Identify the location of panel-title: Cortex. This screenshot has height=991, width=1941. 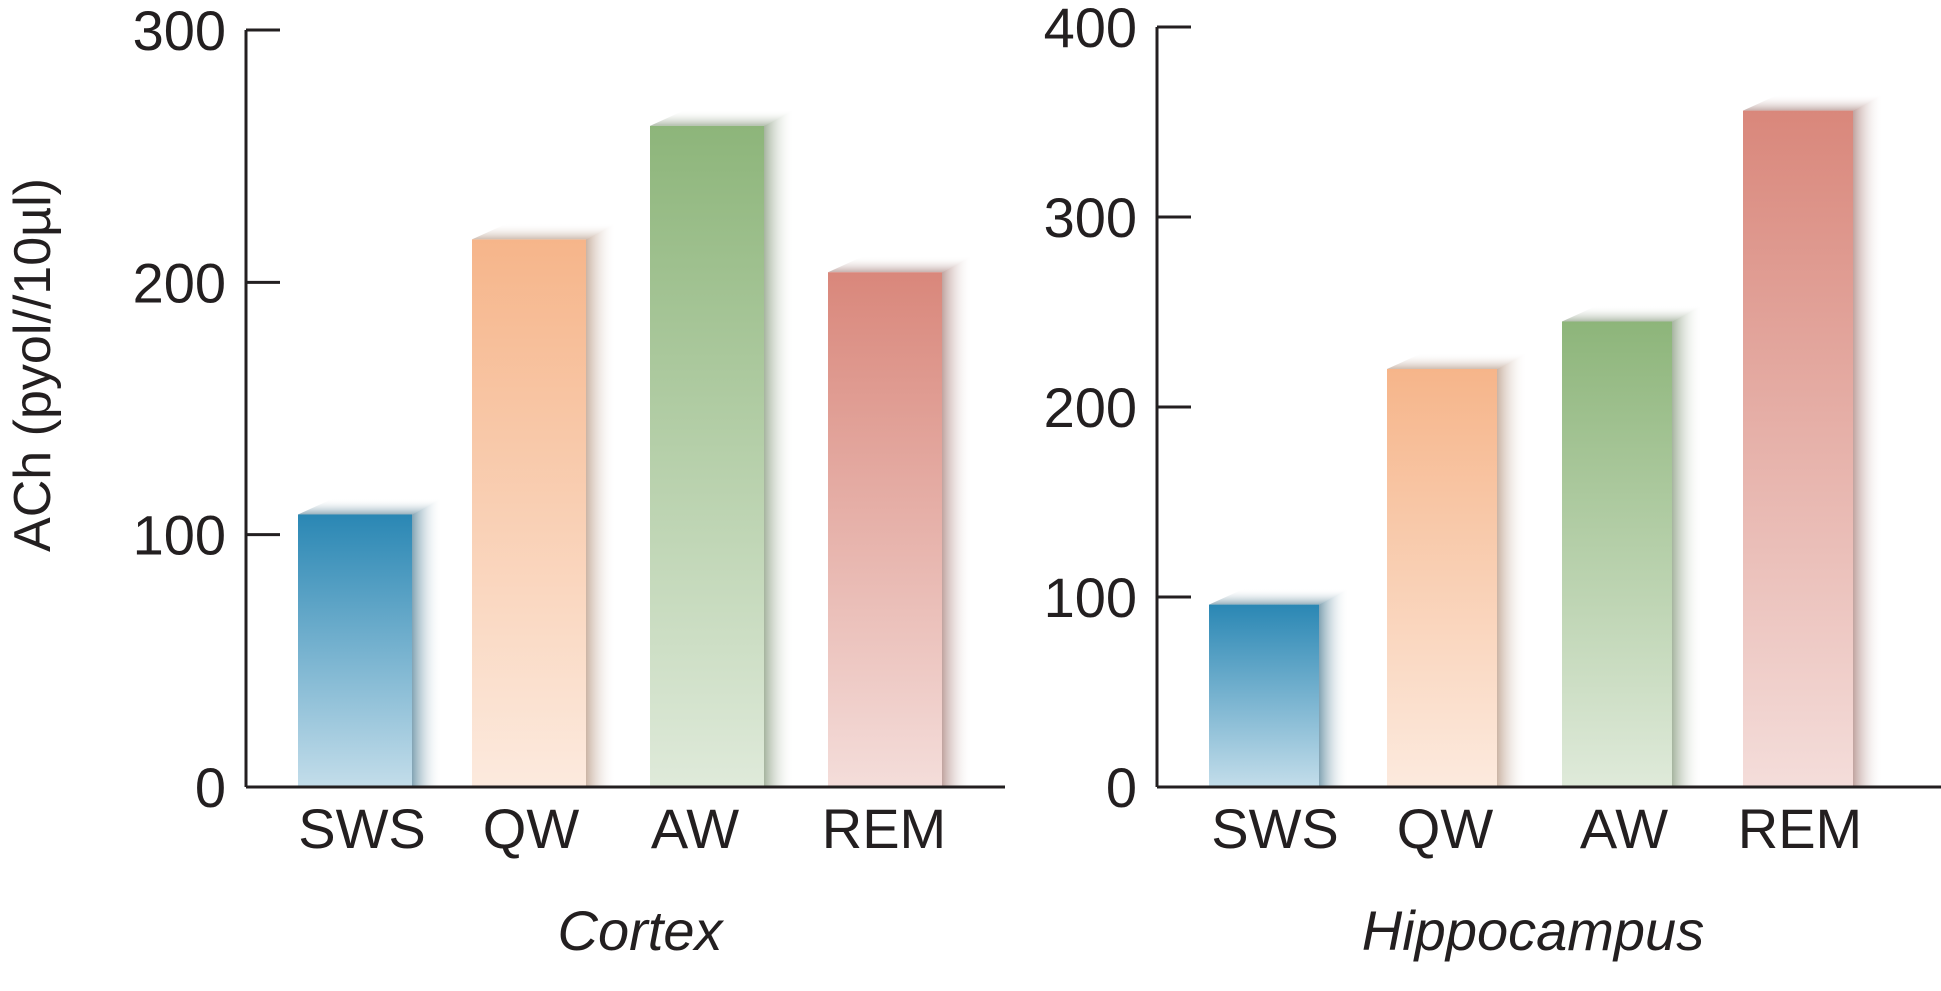
(641, 930).